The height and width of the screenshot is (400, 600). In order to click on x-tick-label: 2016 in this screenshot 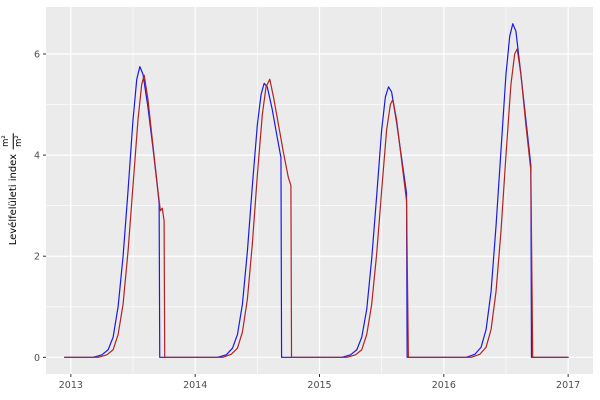, I will do `click(444, 385)`.